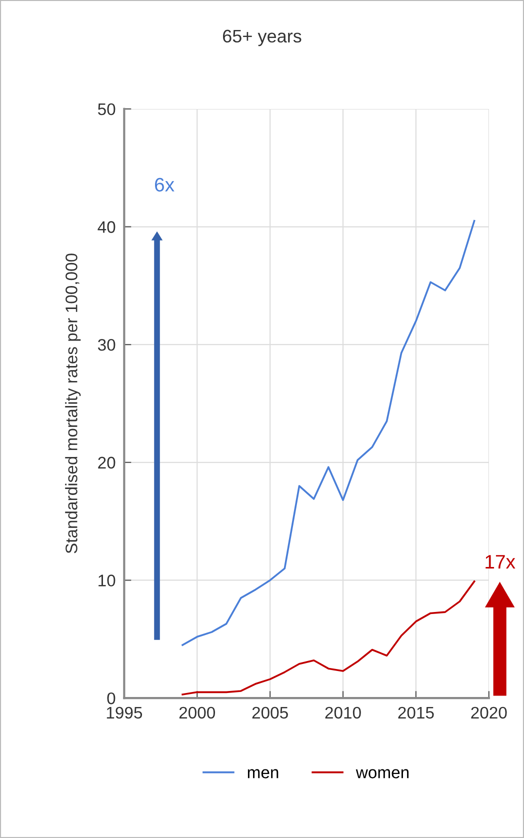 Image resolution: width=524 pixels, height=838 pixels. Describe the element at coordinates (329, 638) in the screenshot. I see `line-series` at that location.